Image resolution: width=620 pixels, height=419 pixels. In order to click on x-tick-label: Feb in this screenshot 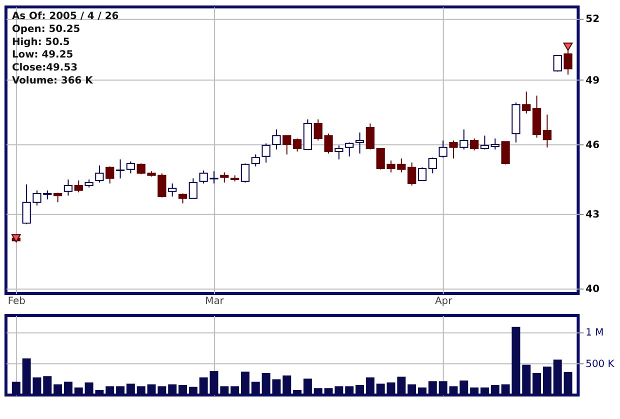, I will do `click(17, 301)`.